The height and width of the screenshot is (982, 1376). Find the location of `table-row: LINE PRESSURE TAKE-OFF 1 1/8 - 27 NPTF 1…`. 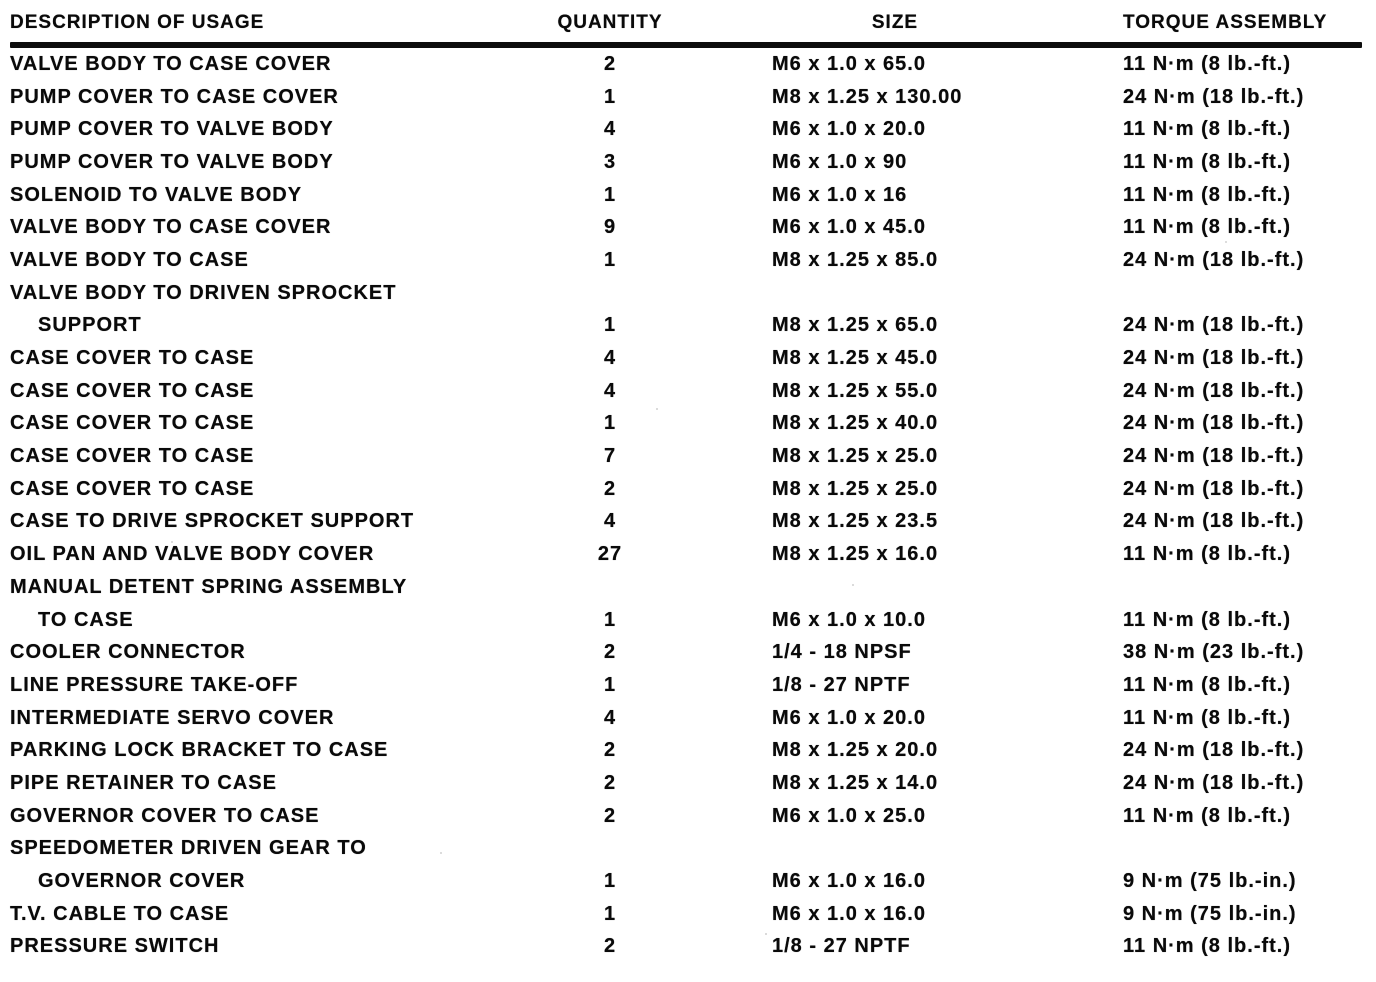

table-row: LINE PRESSURE TAKE-OFF 1 1/8 - 27 NPTF 1… is located at coordinates (686, 685).